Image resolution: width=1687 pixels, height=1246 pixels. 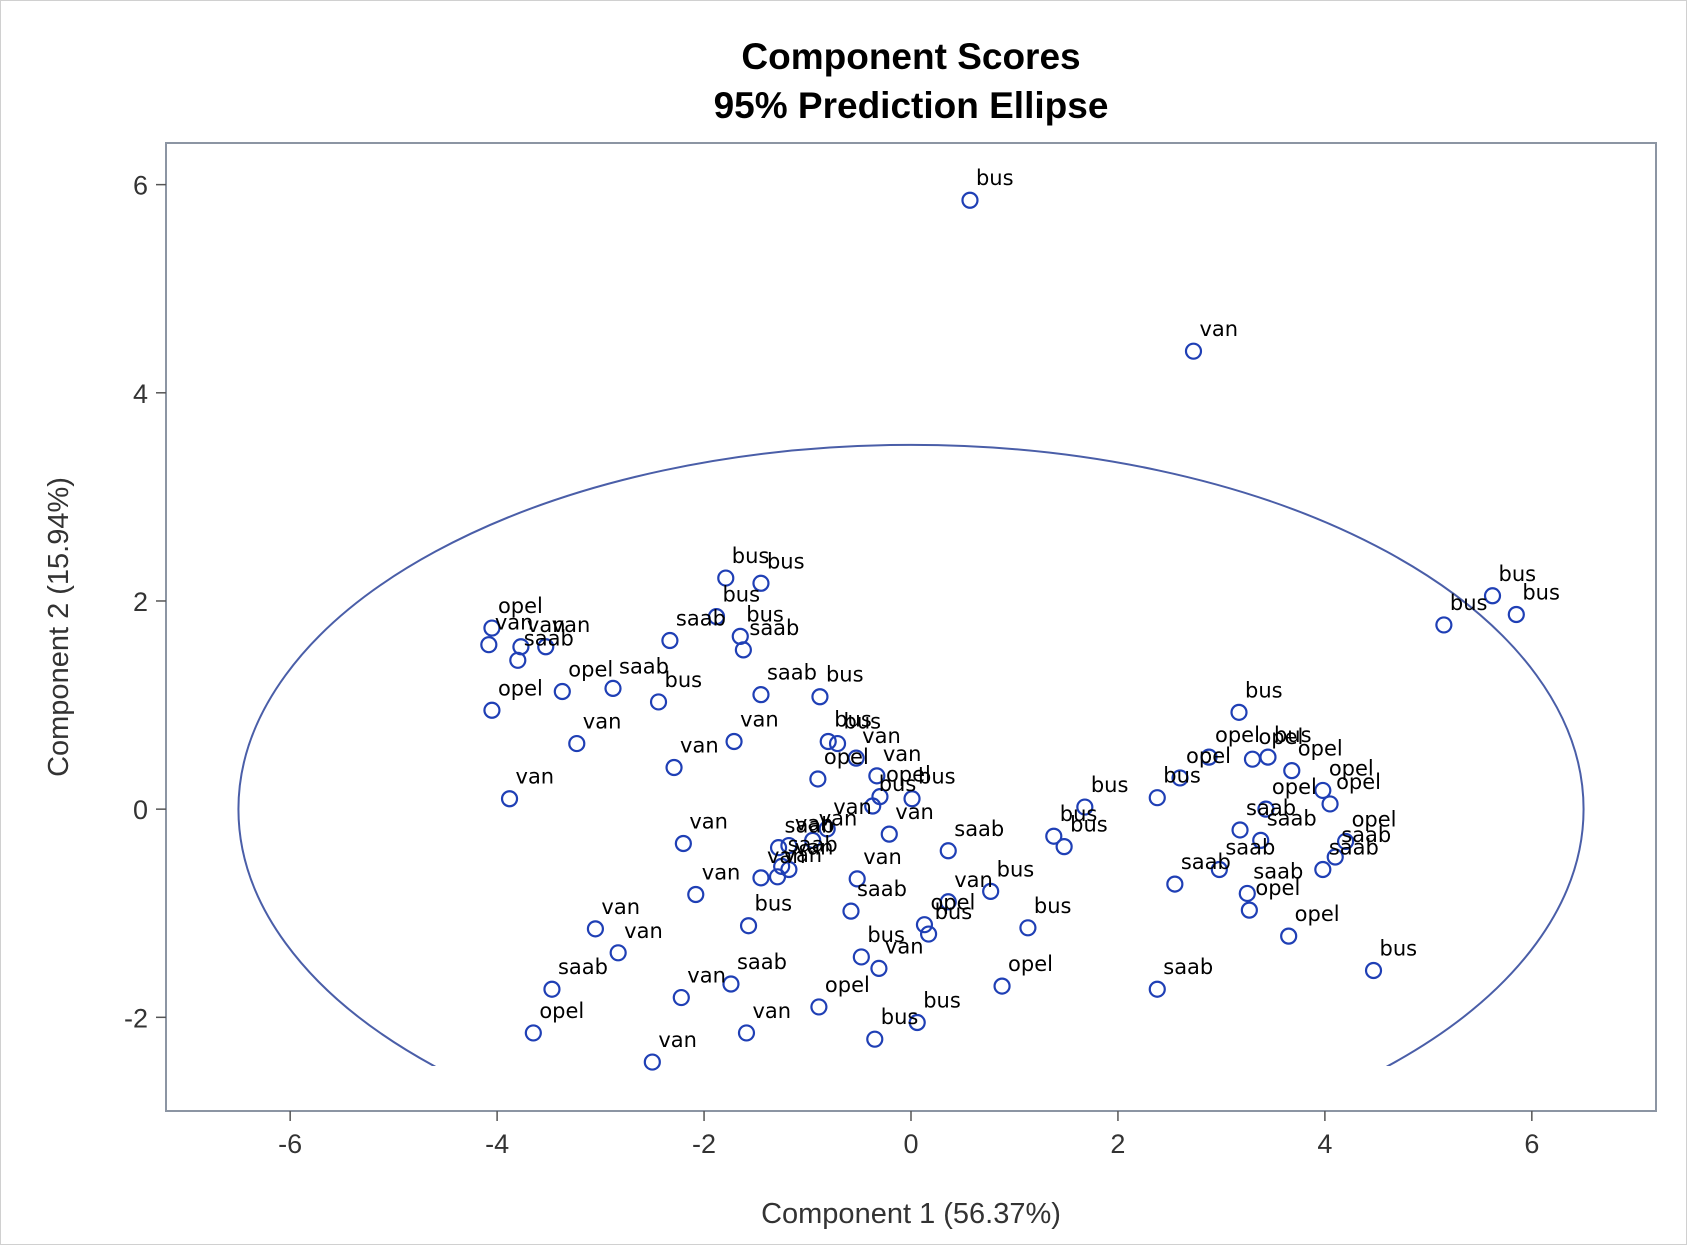 What do you see at coordinates (1324, 1144) in the screenshot?
I see `x-tick-label: 4` at bounding box center [1324, 1144].